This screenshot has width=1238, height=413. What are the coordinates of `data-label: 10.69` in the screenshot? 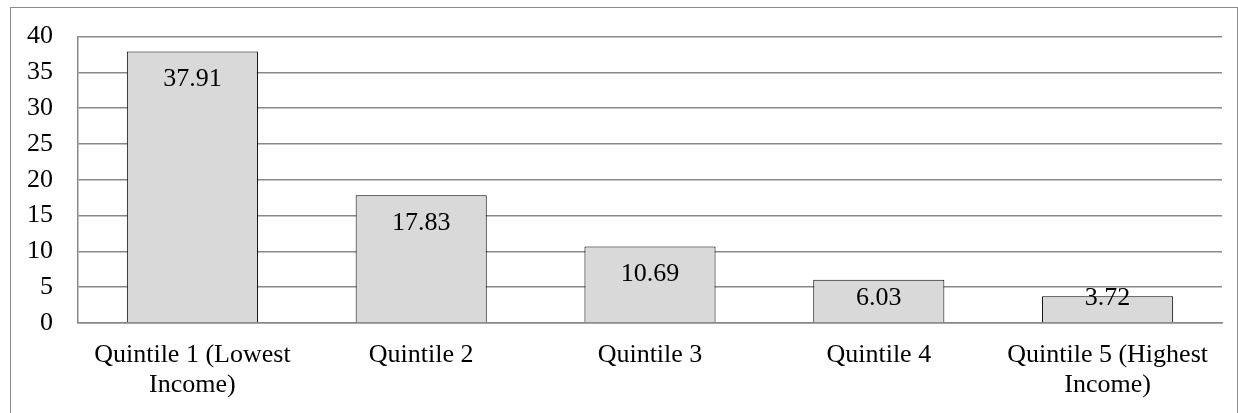 It's located at (650, 273).